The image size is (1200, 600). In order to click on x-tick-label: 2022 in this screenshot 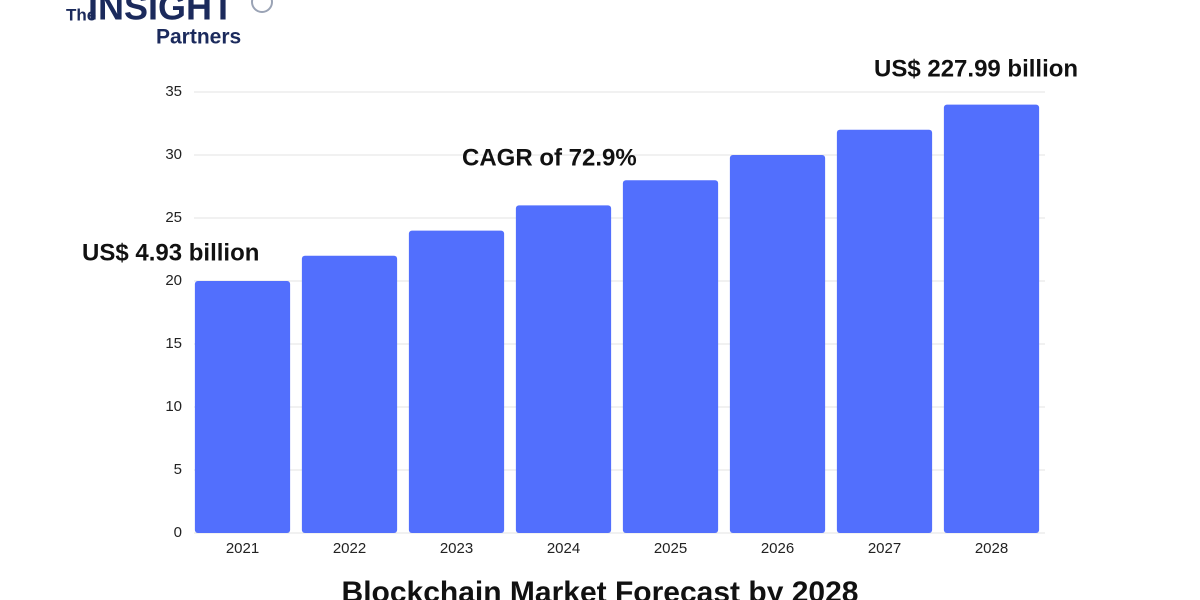, I will do `click(349, 548)`.